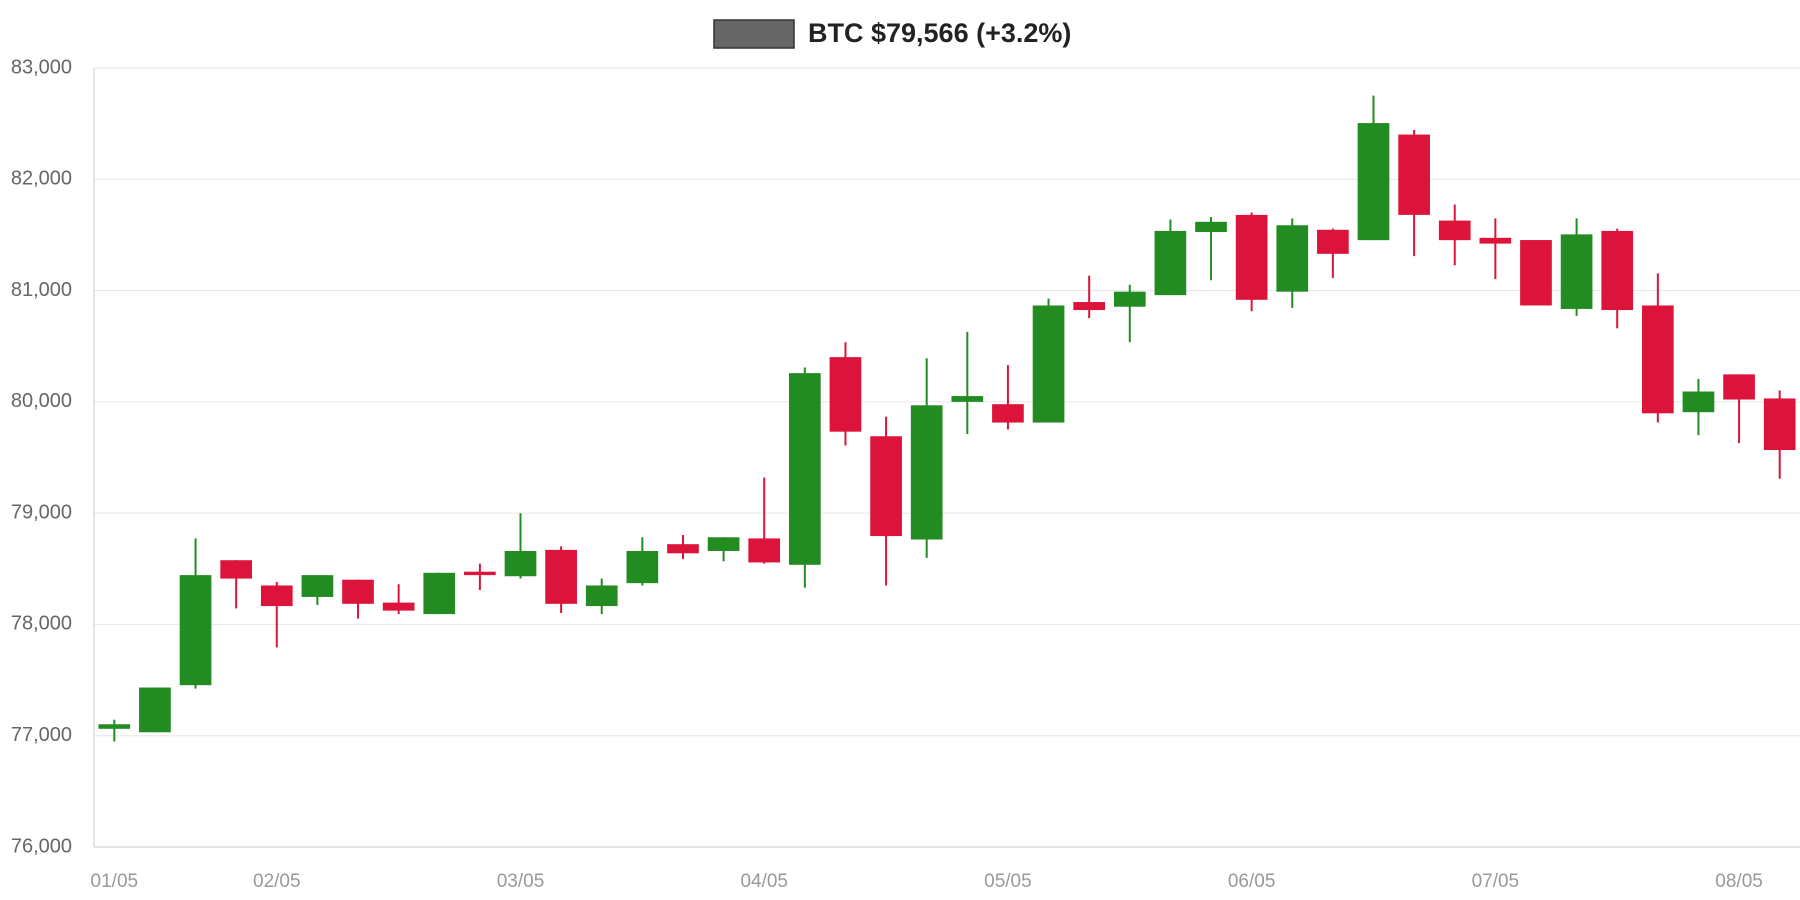 Image resolution: width=1800 pixels, height=900 pixels. I want to click on y-tick-label: 79,000, so click(41, 512).